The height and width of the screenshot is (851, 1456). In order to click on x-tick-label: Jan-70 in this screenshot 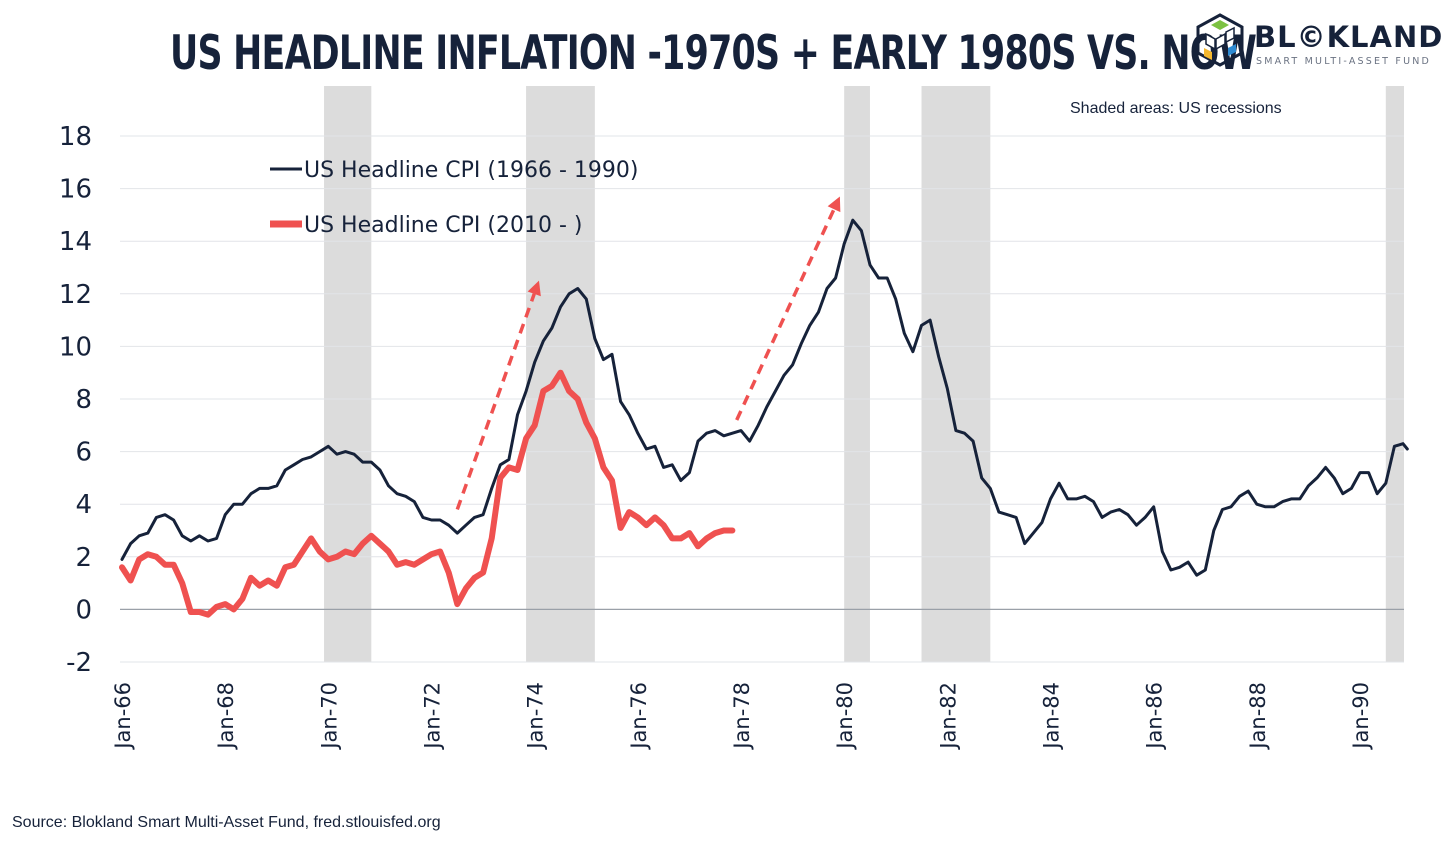, I will do `click(329, 716)`.